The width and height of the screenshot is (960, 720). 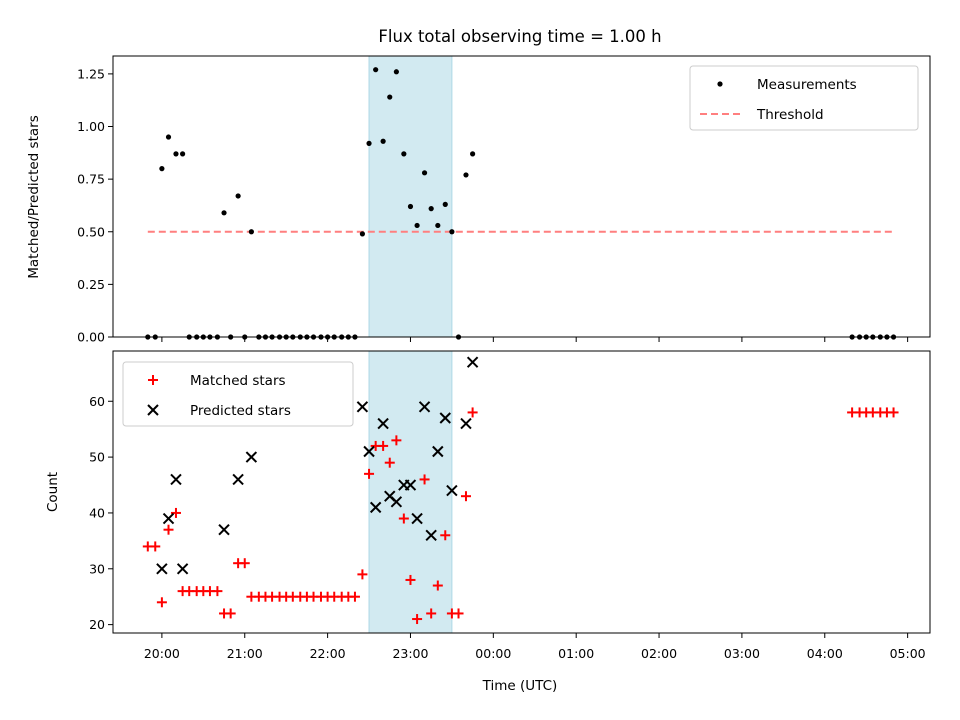 What do you see at coordinates (659, 653) in the screenshot?
I see `x-tick-label: 02:00` at bounding box center [659, 653].